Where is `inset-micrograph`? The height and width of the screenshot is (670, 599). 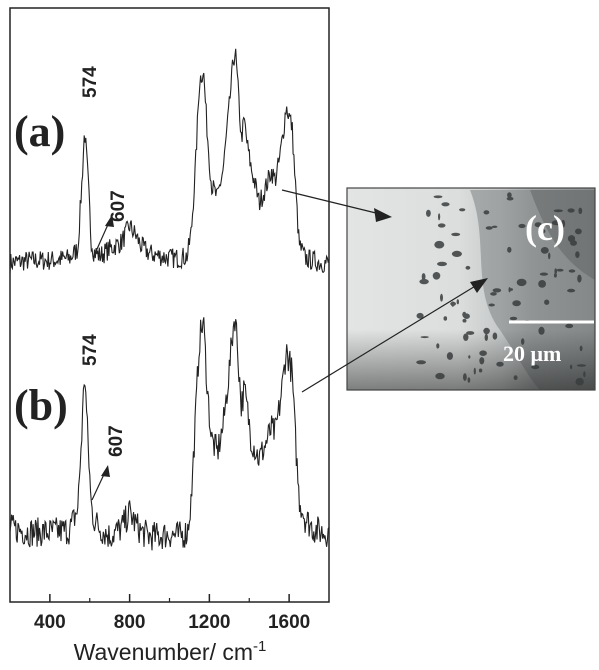
inset-micrograph is located at coordinates (471, 289).